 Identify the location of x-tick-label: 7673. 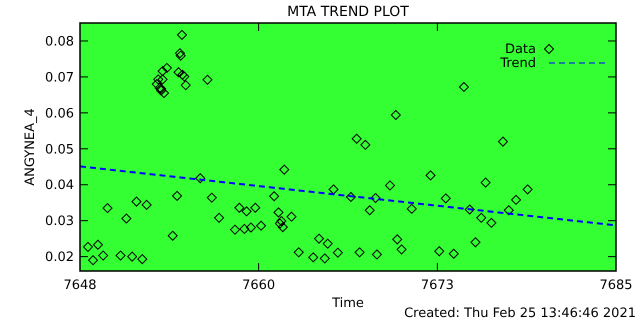
(437, 285).